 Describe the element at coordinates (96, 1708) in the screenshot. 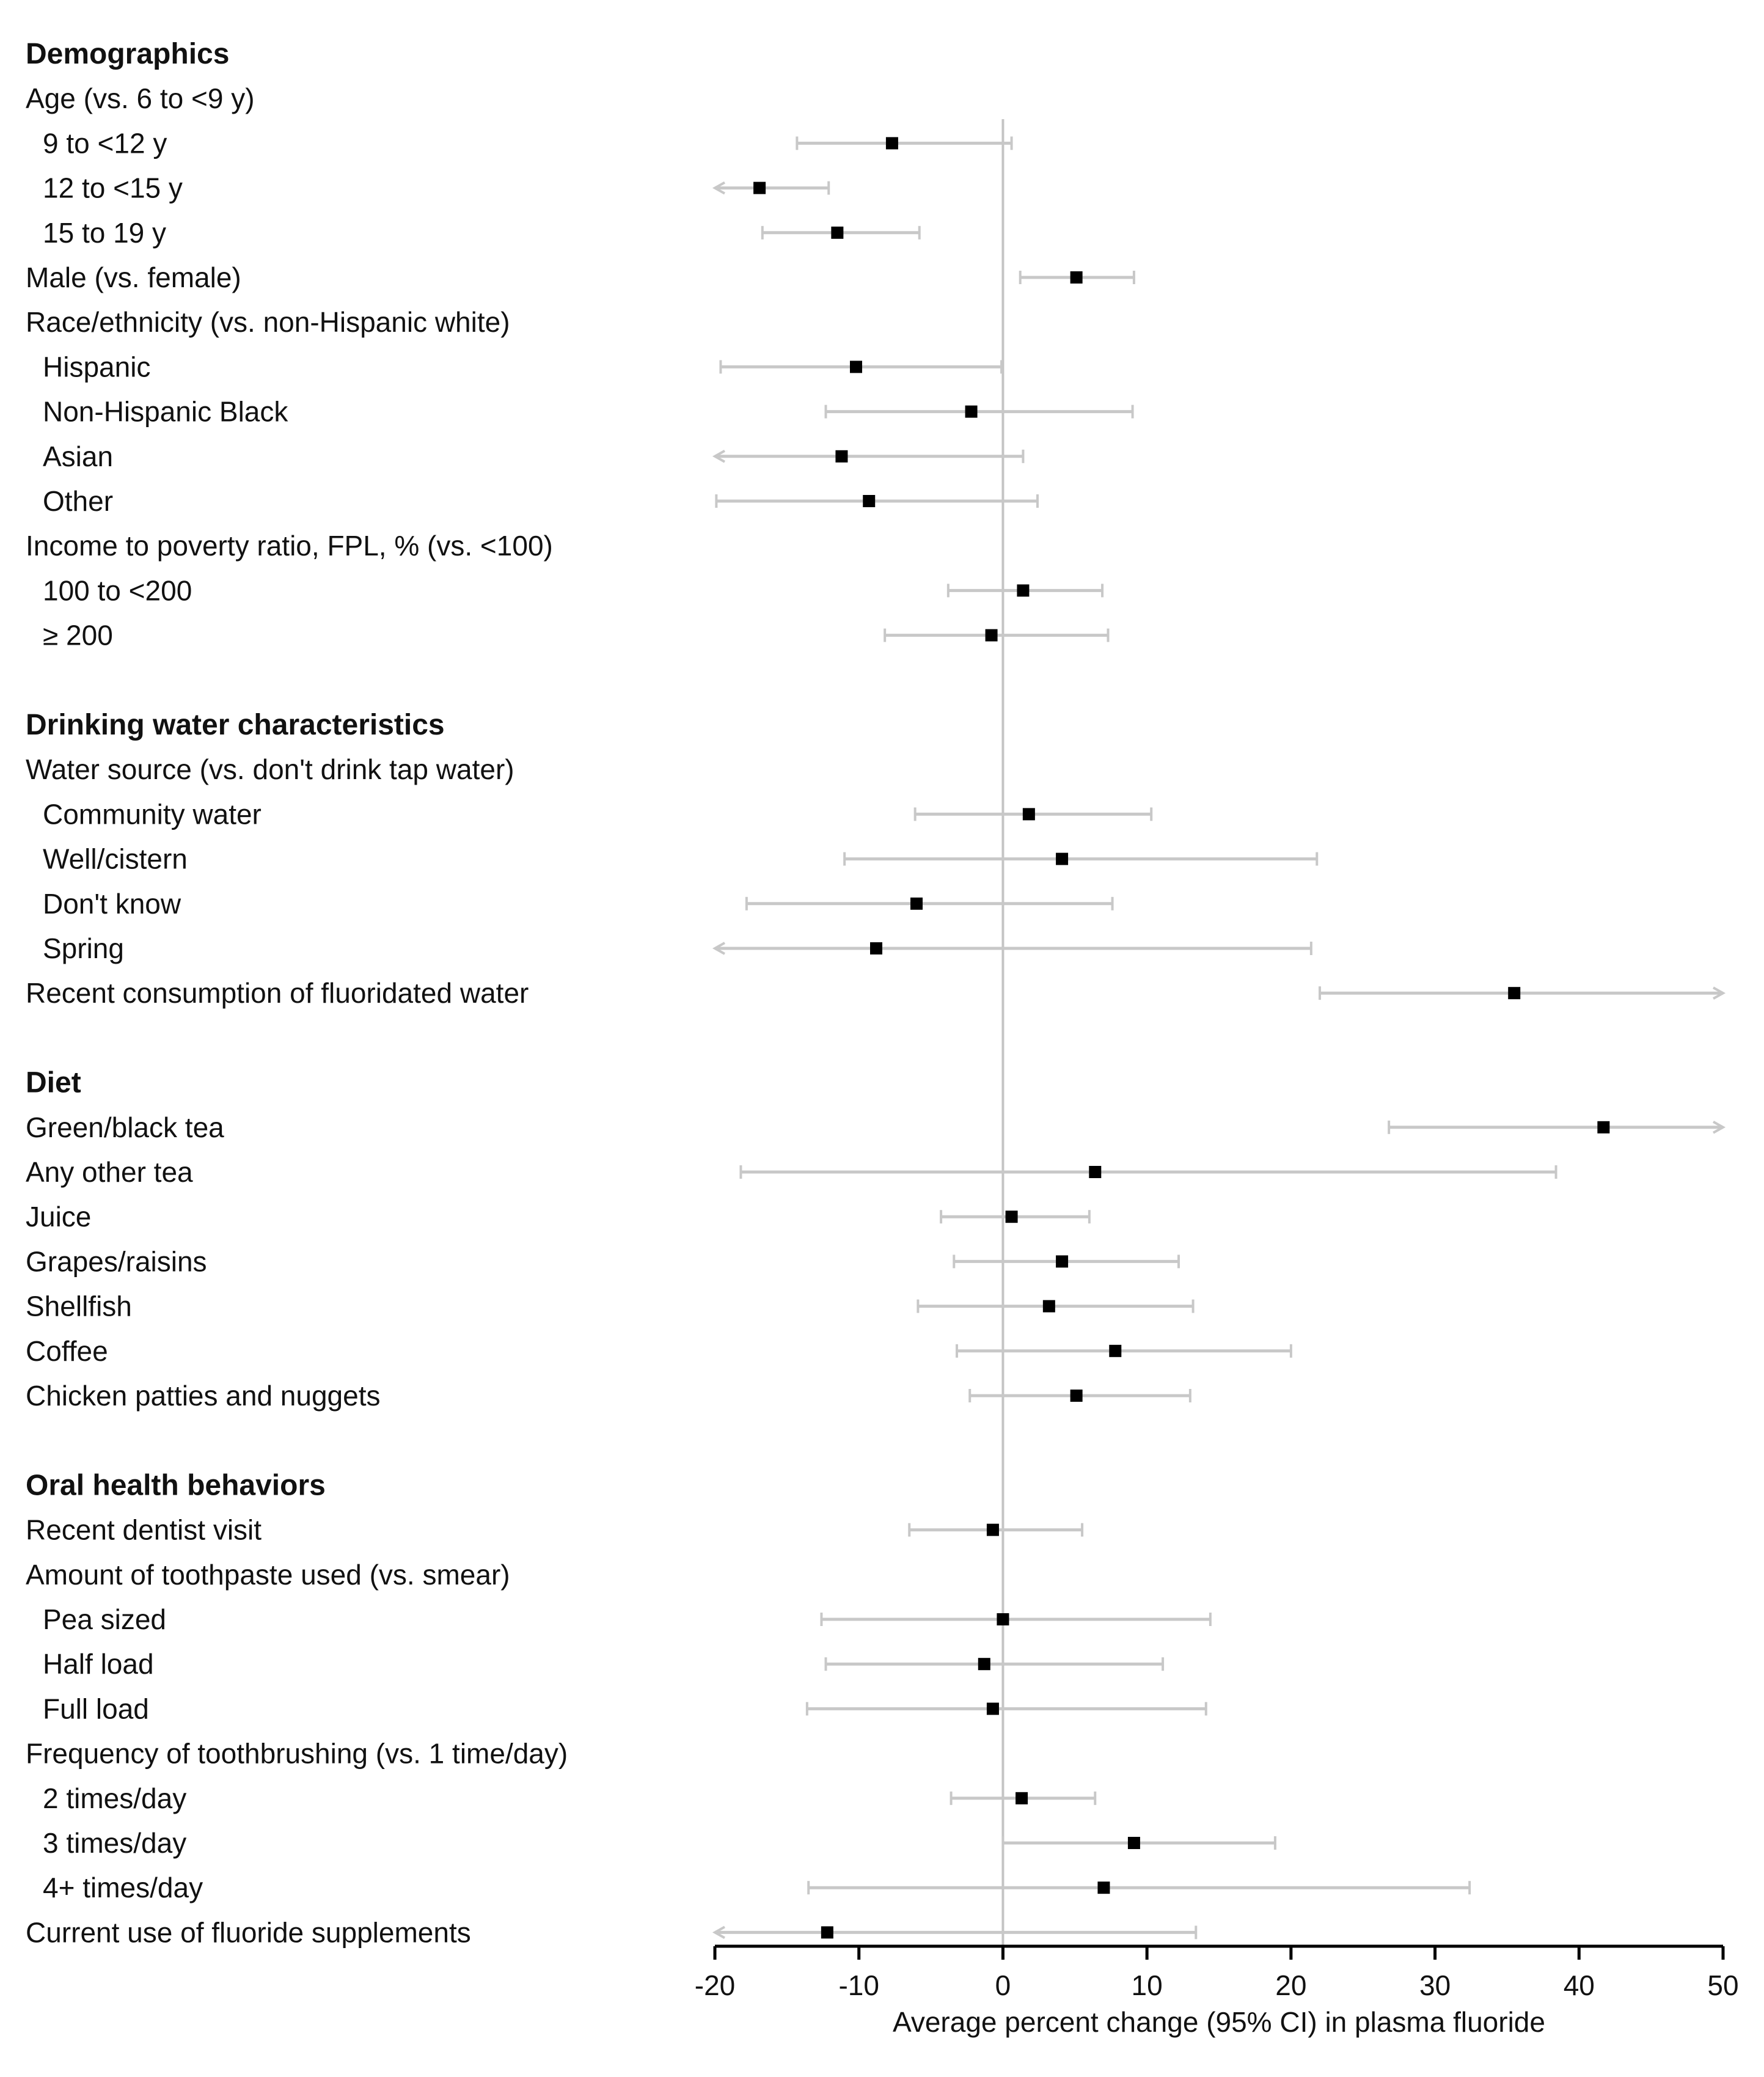

I see `row-label: Full load` at that location.